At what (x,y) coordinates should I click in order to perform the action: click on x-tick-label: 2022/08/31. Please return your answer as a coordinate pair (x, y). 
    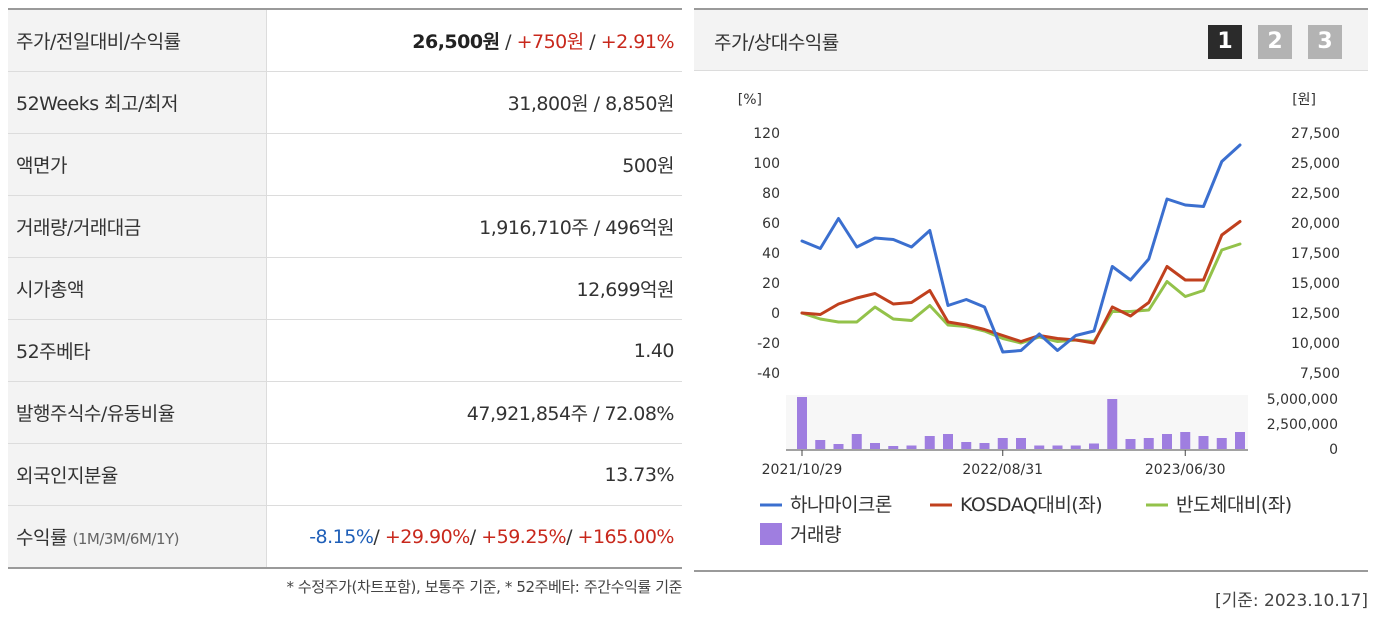
    Looking at the image, I should click on (1002, 470).